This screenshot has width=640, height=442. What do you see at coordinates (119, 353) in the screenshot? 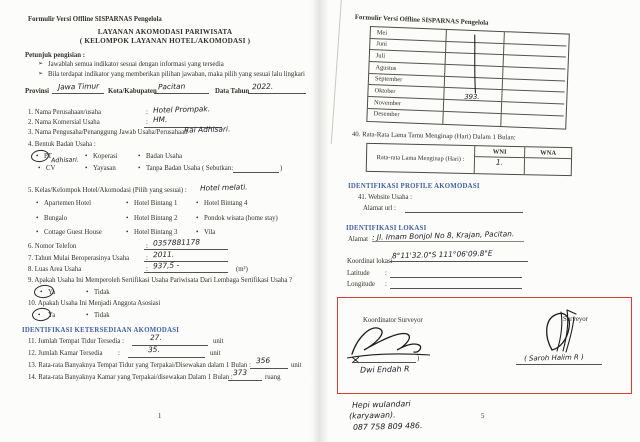
I see `item12-colon: :` at bounding box center [119, 353].